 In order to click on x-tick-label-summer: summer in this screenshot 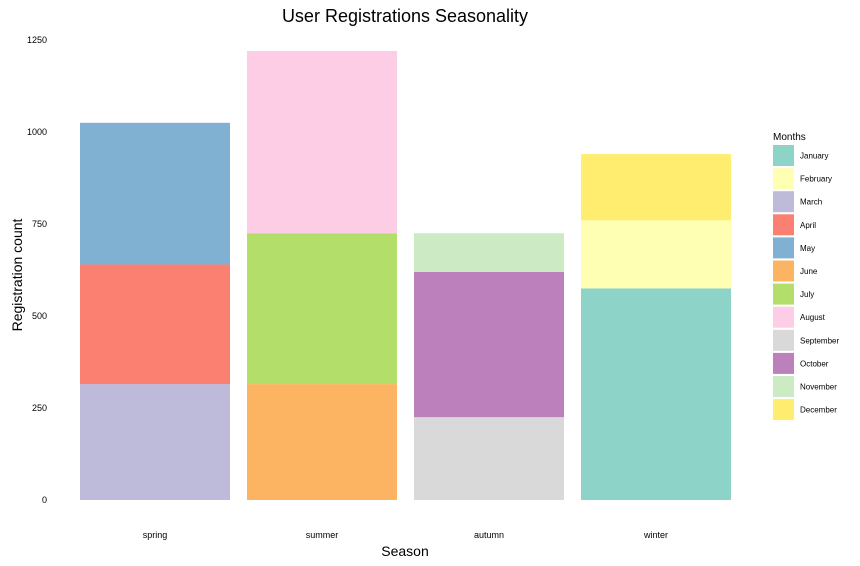, I will do `click(322, 535)`.